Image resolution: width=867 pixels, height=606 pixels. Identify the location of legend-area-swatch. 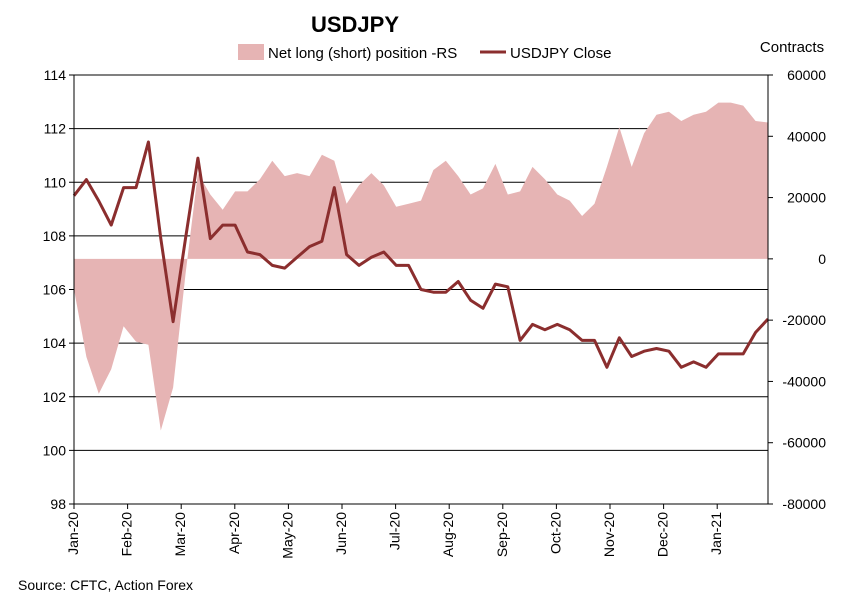
(251, 52).